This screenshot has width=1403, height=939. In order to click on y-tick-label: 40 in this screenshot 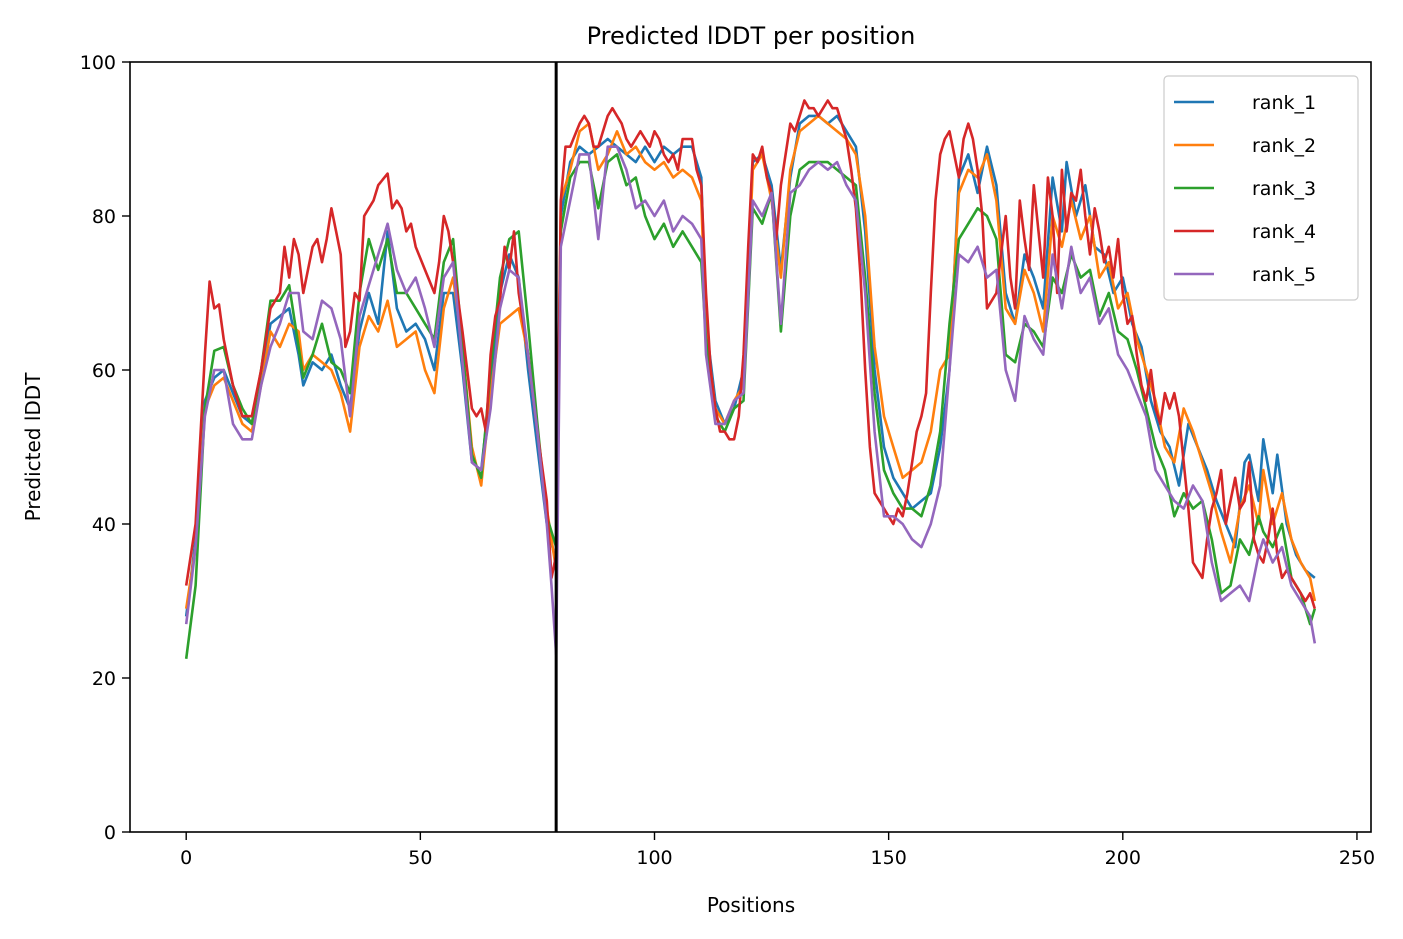, I will do `click(104, 525)`.